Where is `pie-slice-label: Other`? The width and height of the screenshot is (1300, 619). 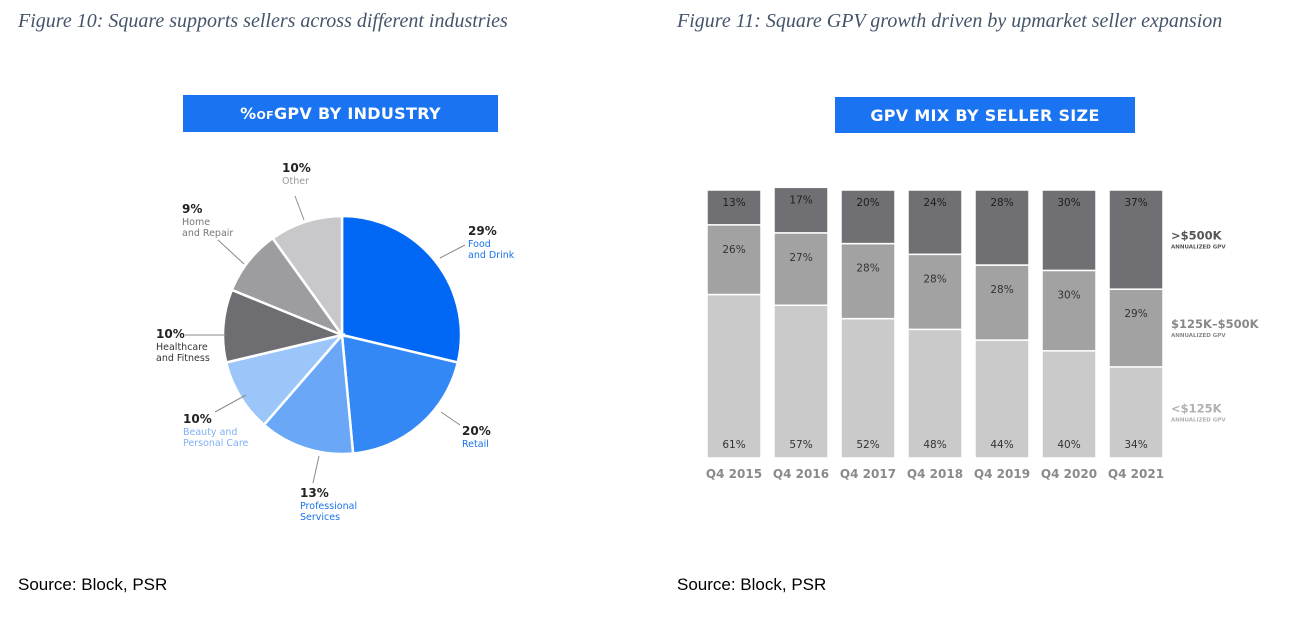
pie-slice-label: Other is located at coordinates (295, 181).